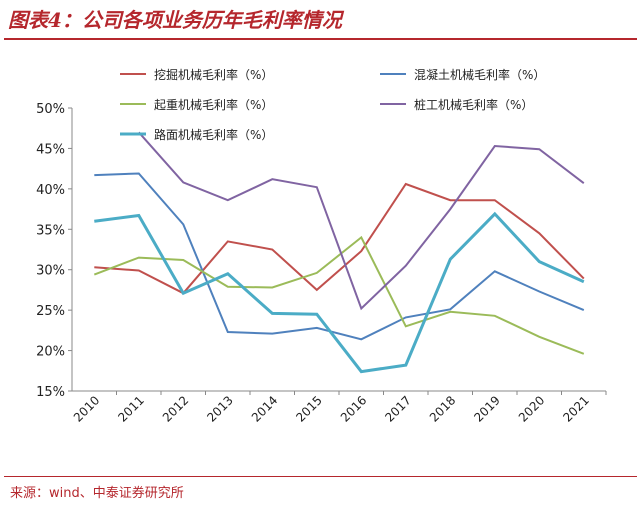 The width and height of the screenshot is (641, 508). I want to click on x-tick-label: 2013, so click(219, 408).